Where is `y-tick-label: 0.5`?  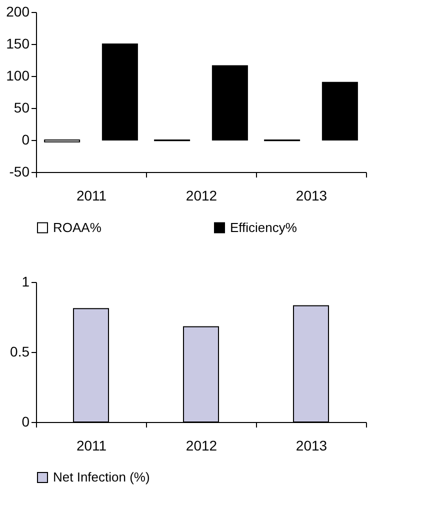 y-tick-label: 0.5 is located at coordinates (20, 352).